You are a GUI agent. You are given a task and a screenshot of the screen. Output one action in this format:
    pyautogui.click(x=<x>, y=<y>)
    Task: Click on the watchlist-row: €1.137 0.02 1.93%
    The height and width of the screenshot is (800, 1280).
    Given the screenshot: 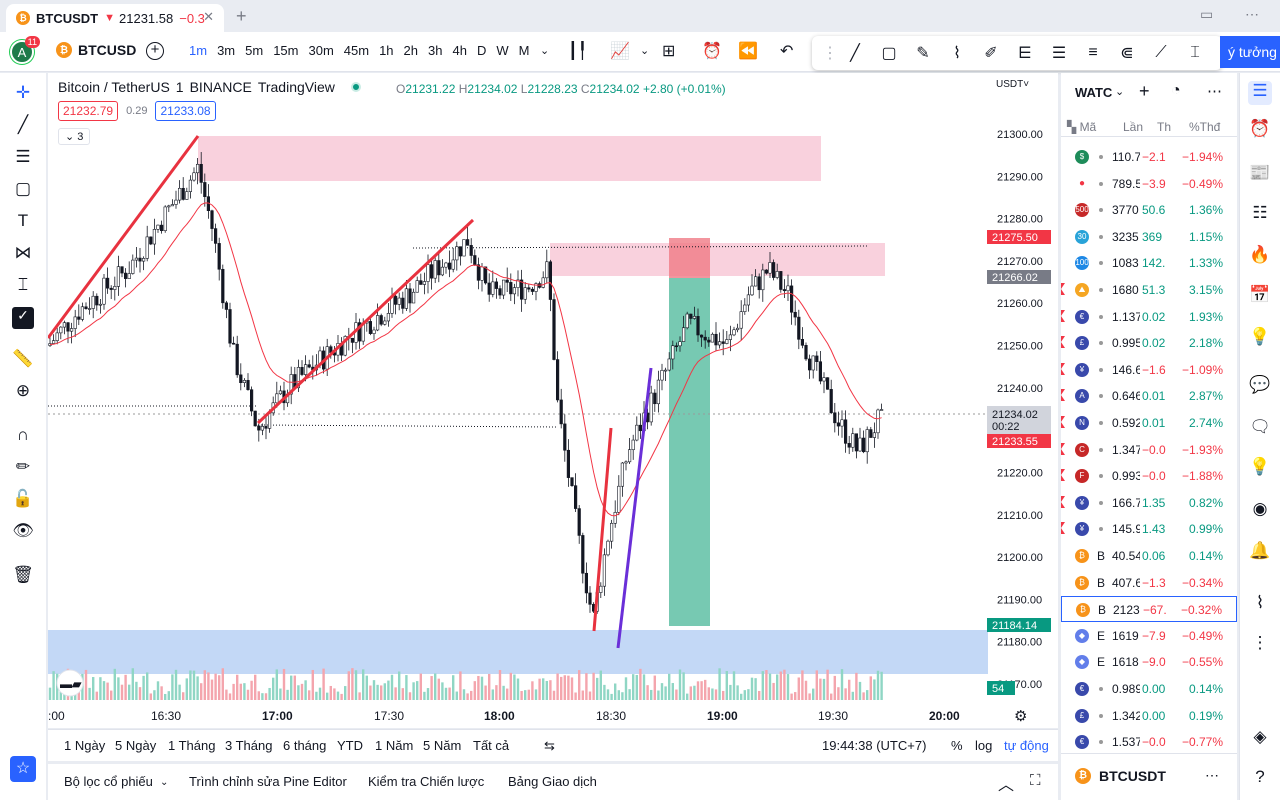 What is the action you would take?
    pyautogui.click(x=1149, y=317)
    